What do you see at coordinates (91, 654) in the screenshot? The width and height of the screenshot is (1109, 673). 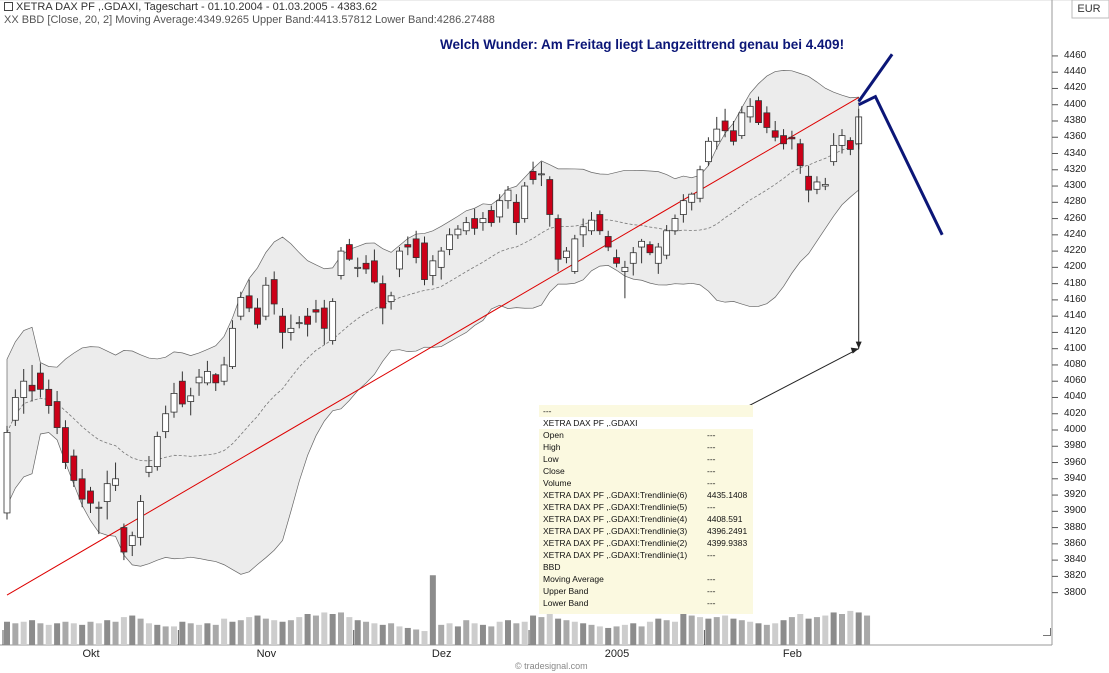 I see `time-tick-label: Okt` at bounding box center [91, 654].